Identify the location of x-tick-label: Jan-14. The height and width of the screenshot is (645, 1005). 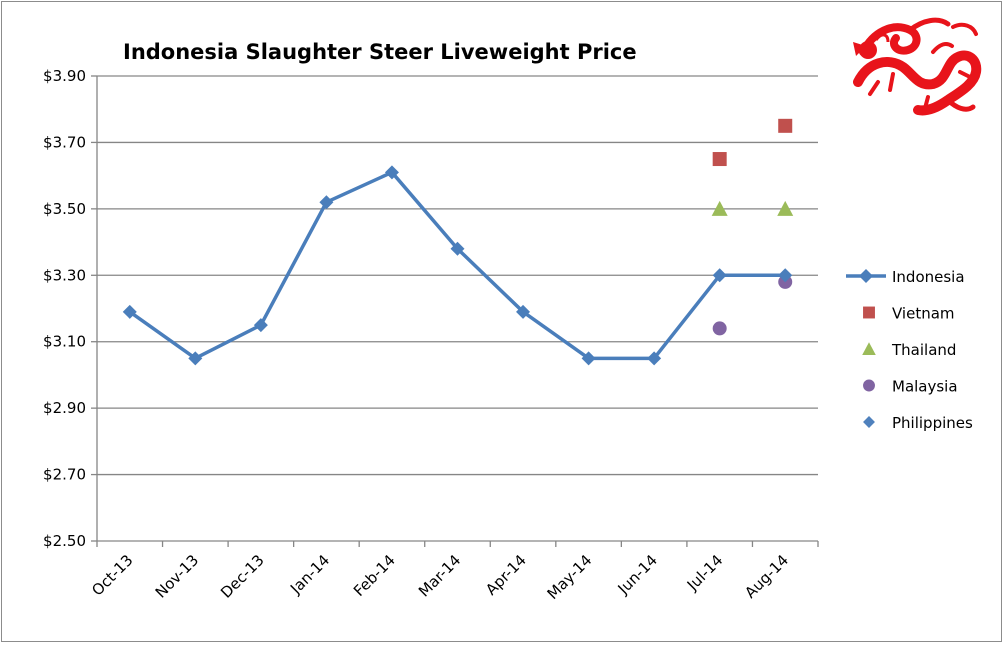
(309, 574).